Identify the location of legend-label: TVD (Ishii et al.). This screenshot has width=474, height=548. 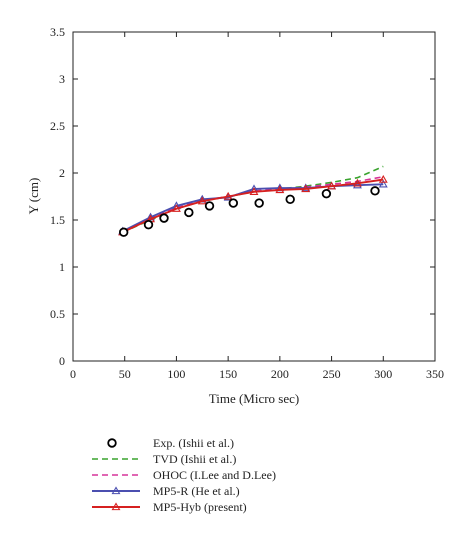
(194, 459).